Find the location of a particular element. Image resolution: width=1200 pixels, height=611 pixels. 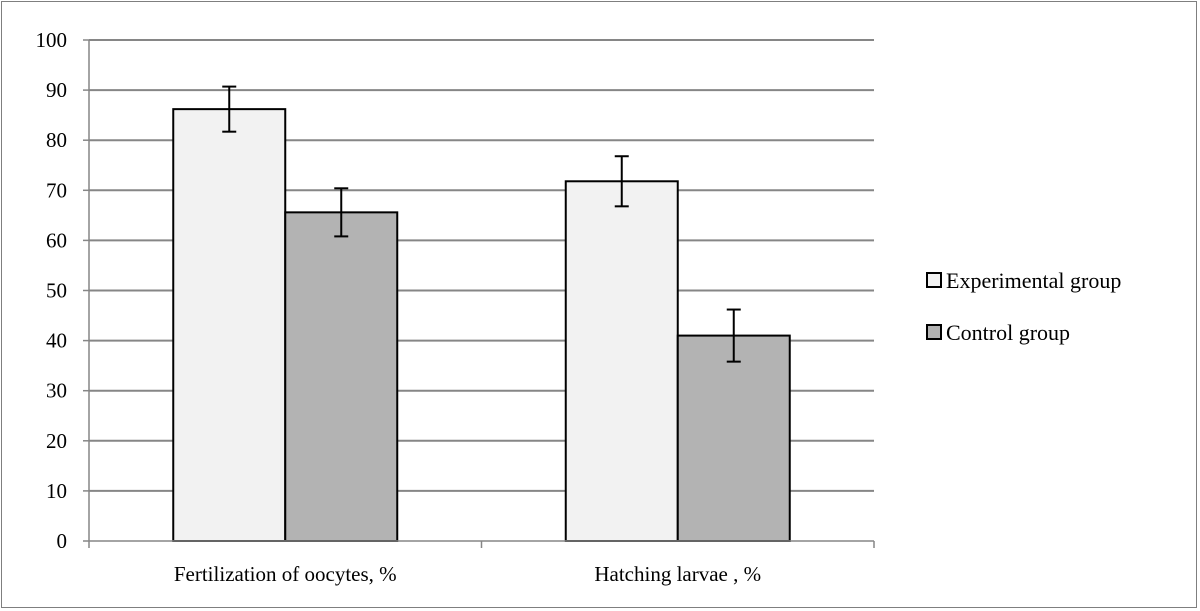

y-tick-label-90: 90 is located at coordinates (56, 90).